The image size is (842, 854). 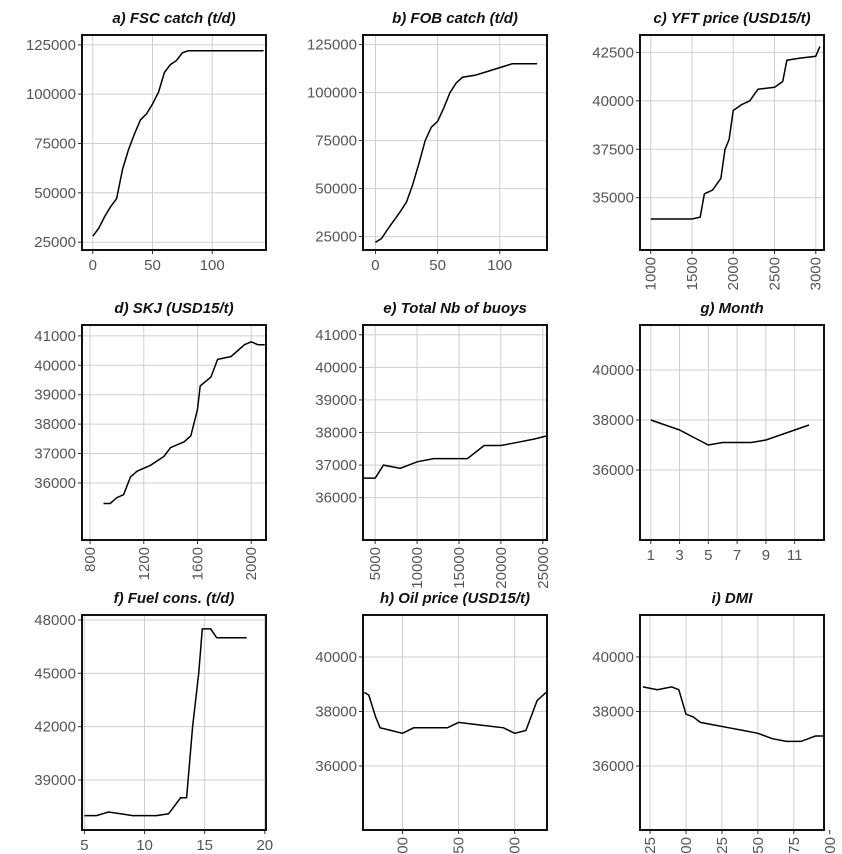 What do you see at coordinates (55, 727) in the screenshot?
I see `y-tick-label: 42000` at bounding box center [55, 727].